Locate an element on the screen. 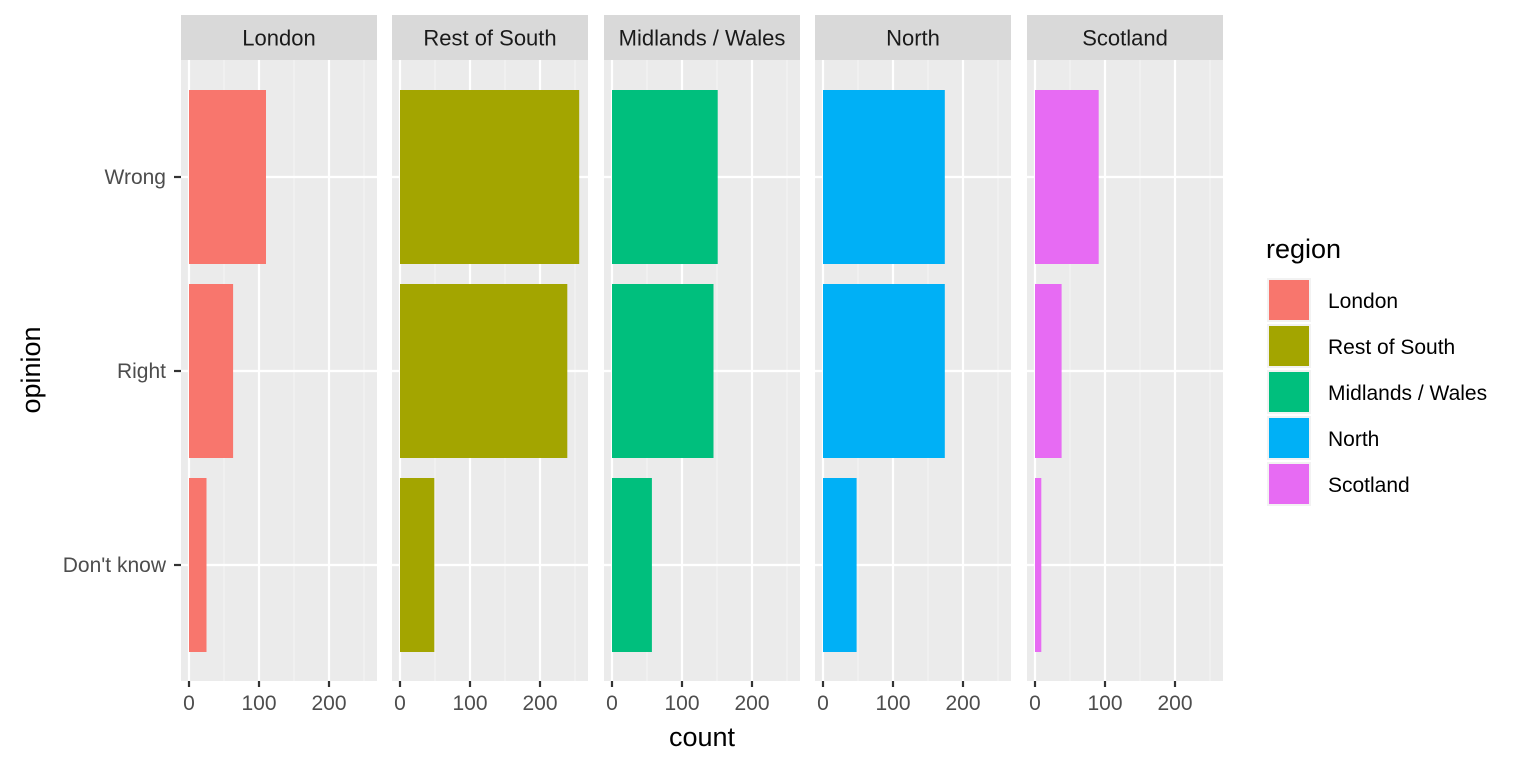  facet-strip-label: London is located at coordinates (278, 38).